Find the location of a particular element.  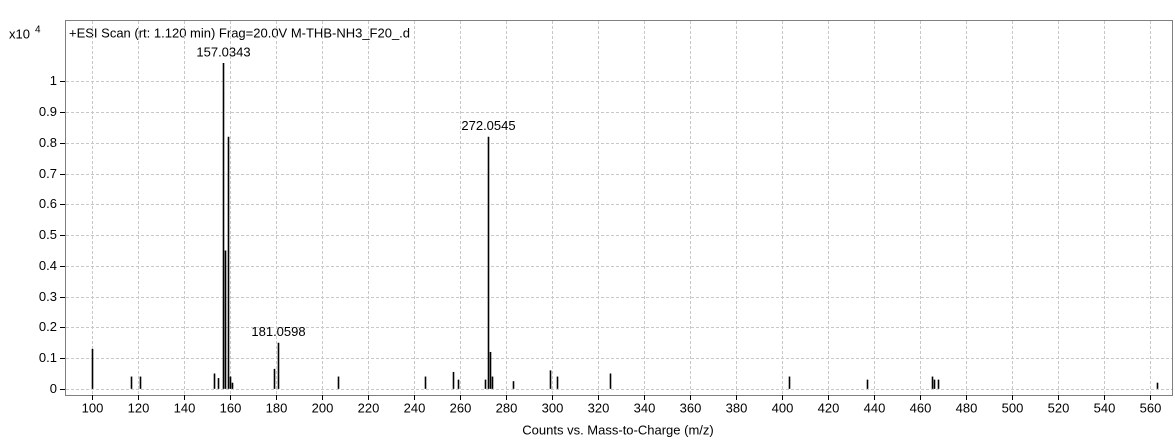

y-multiplier-exponent: 4 is located at coordinates (38, 30).